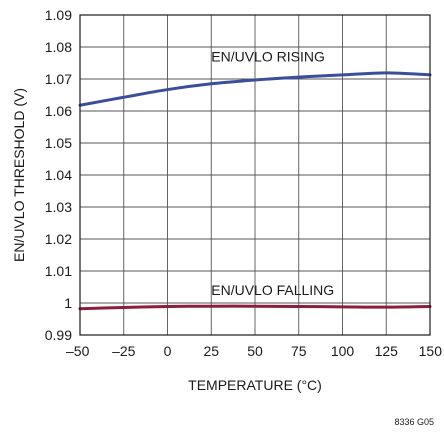  I want to click on x-tick-label: 100, so click(343, 351).